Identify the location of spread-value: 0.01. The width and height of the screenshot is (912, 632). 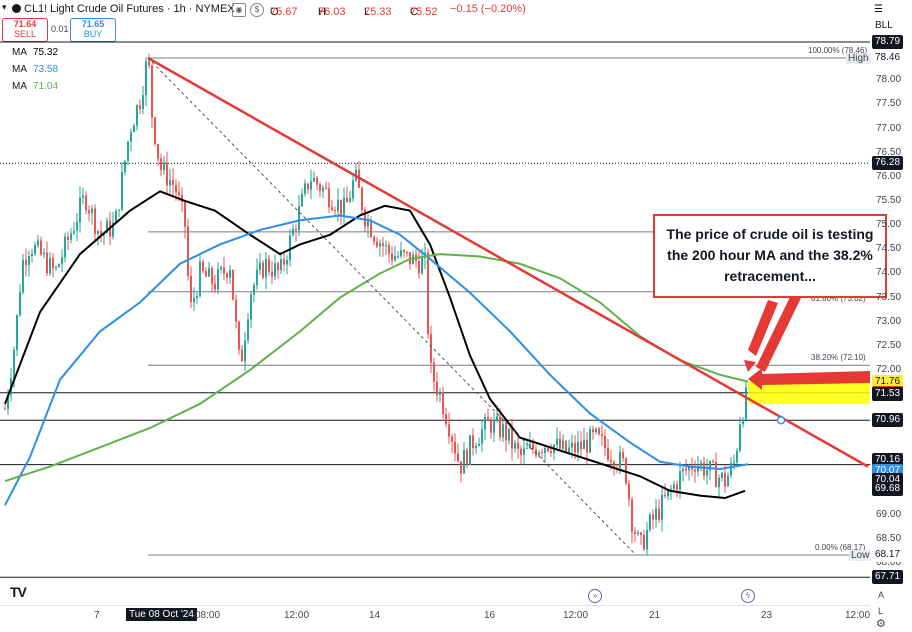
(60, 29).